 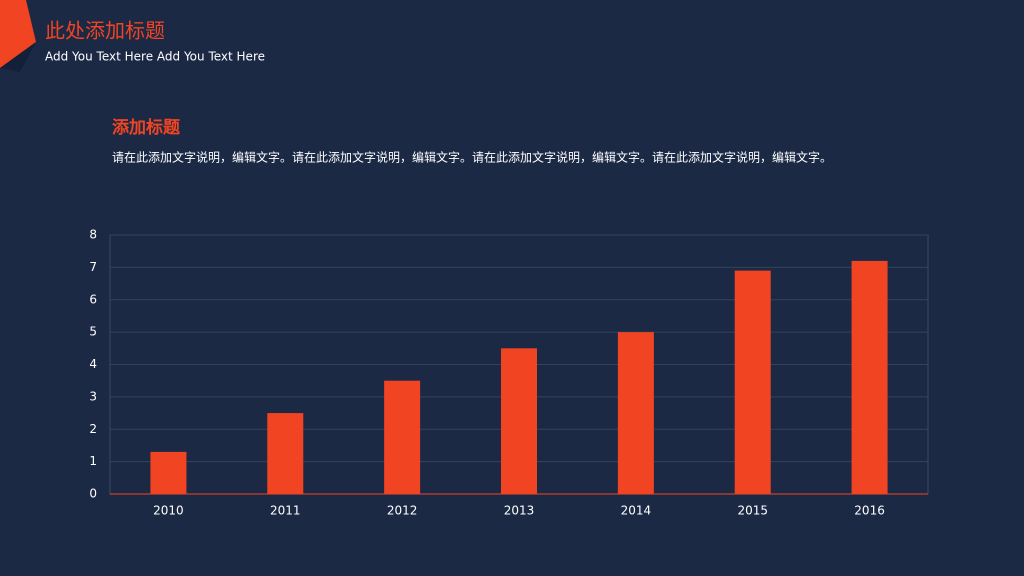 What do you see at coordinates (146, 127) in the screenshot?
I see `section-title: 添加标题` at bounding box center [146, 127].